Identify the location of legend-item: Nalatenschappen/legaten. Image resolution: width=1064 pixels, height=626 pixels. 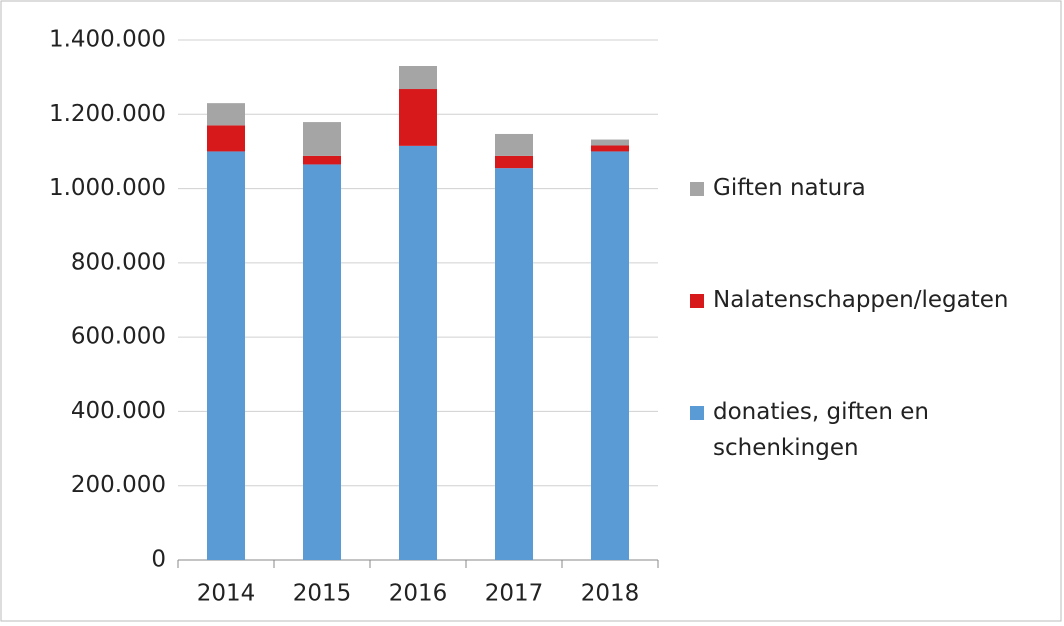
(870, 300).